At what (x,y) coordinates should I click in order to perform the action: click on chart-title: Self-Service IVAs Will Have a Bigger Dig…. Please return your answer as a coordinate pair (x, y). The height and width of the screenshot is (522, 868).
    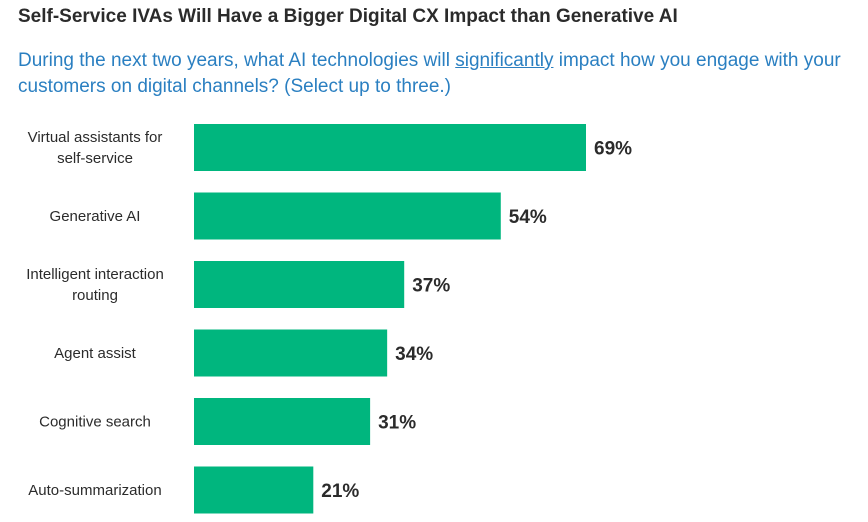
    Looking at the image, I should click on (348, 16).